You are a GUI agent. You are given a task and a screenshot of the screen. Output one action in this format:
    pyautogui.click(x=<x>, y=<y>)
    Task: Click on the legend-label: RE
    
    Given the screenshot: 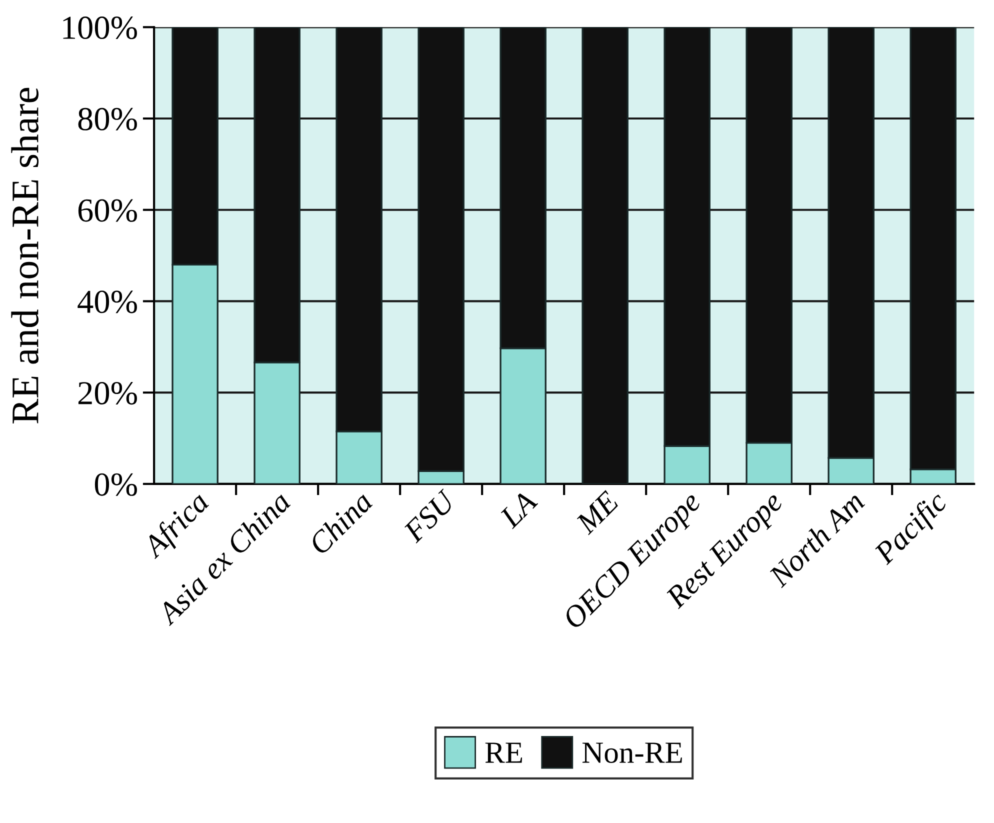 What is the action you would take?
    pyautogui.click(x=503, y=752)
    